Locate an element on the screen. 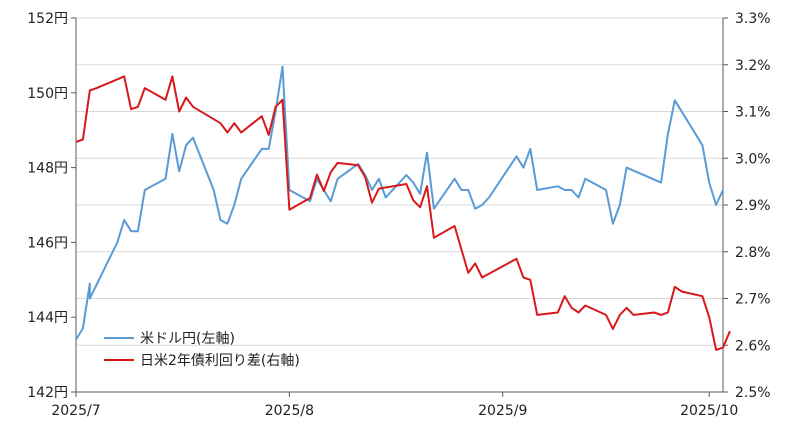 This screenshot has height=443, width=800. legend: 米ドル円(左軸) 日米2年債利回り差(右軸) is located at coordinates (202, 350).